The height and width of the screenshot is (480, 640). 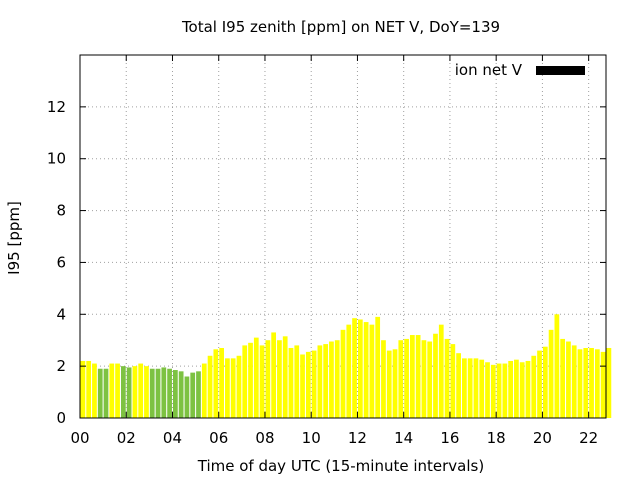 What do you see at coordinates (560, 70) in the screenshot?
I see `legend-swatch` at bounding box center [560, 70].